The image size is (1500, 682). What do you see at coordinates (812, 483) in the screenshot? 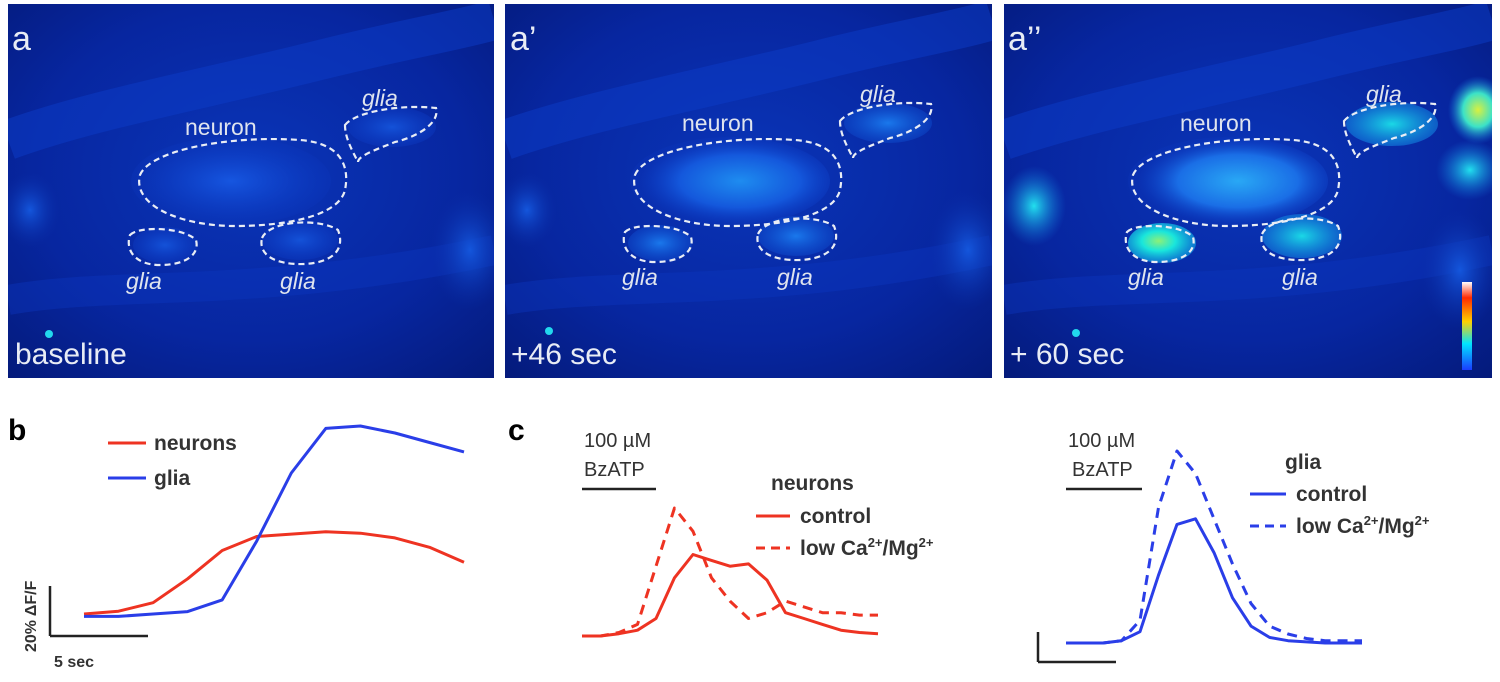
I see `legend-title-neurons: neurons` at bounding box center [812, 483].